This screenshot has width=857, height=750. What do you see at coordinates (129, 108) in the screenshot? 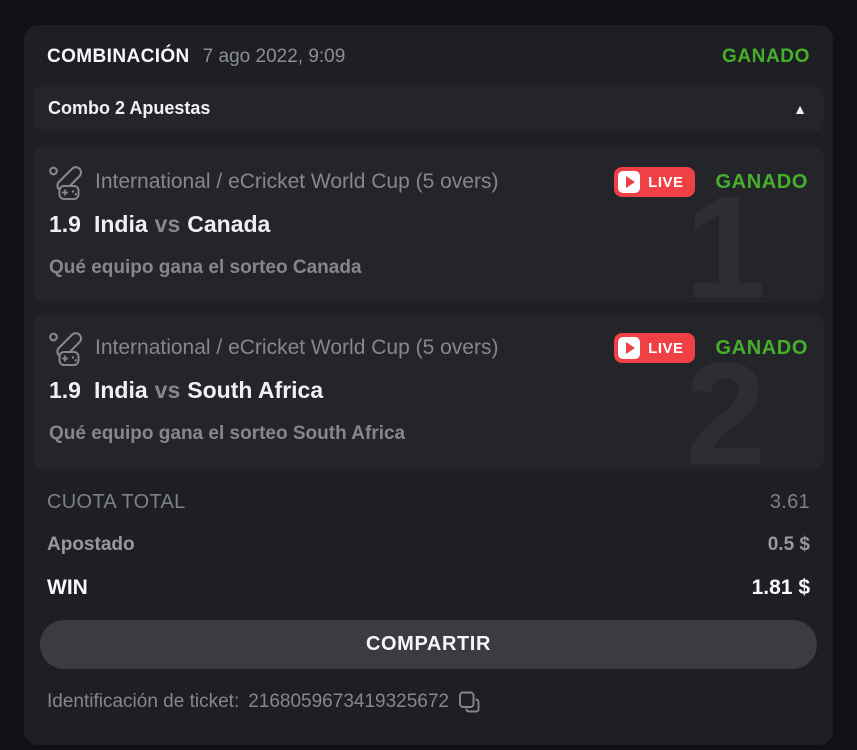
I see `combo-label: Combo 2 Apuestas` at bounding box center [129, 108].